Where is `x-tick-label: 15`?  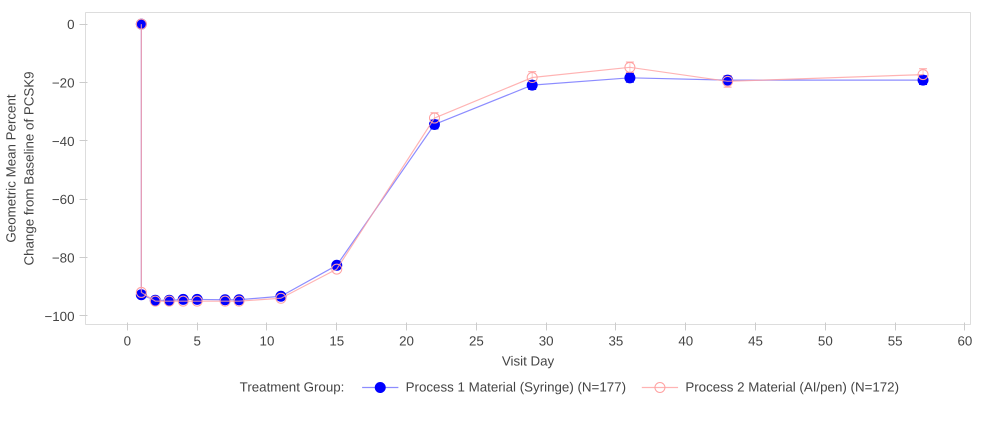
x-tick-label: 15 is located at coordinates (336, 341).